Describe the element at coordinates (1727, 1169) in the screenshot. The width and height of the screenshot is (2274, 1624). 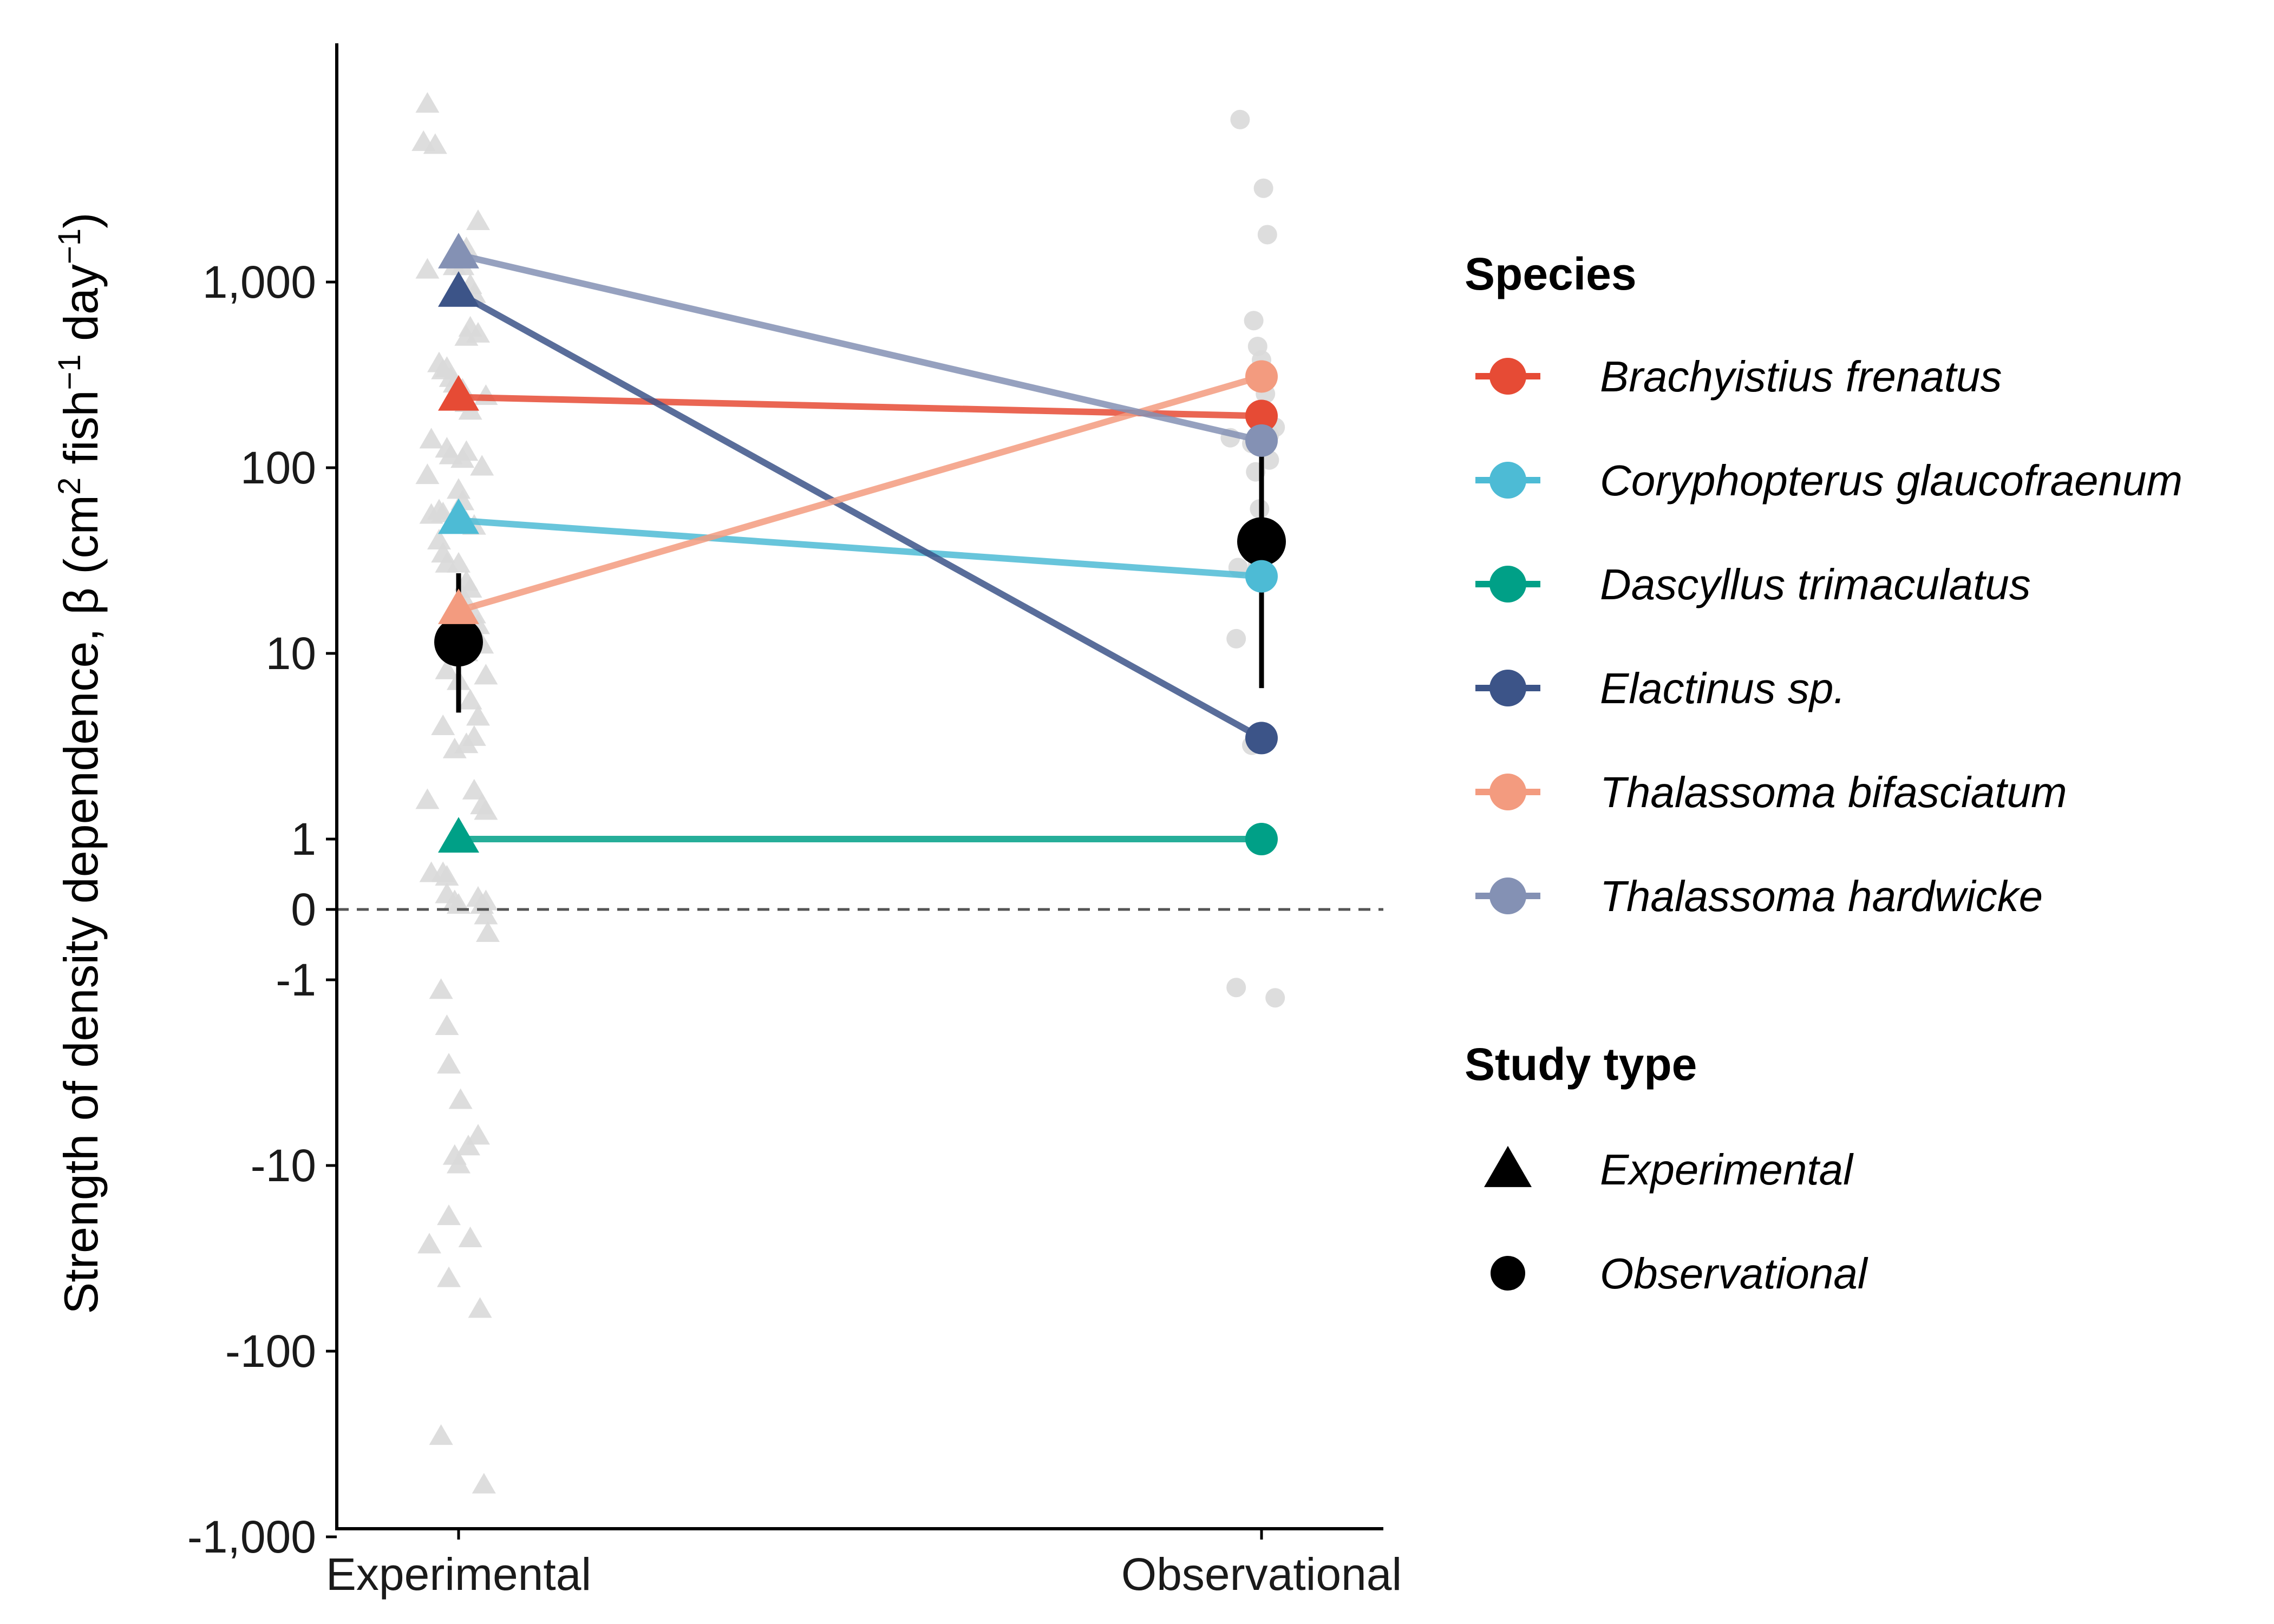
I see `legend-study-label: Experimental` at that location.